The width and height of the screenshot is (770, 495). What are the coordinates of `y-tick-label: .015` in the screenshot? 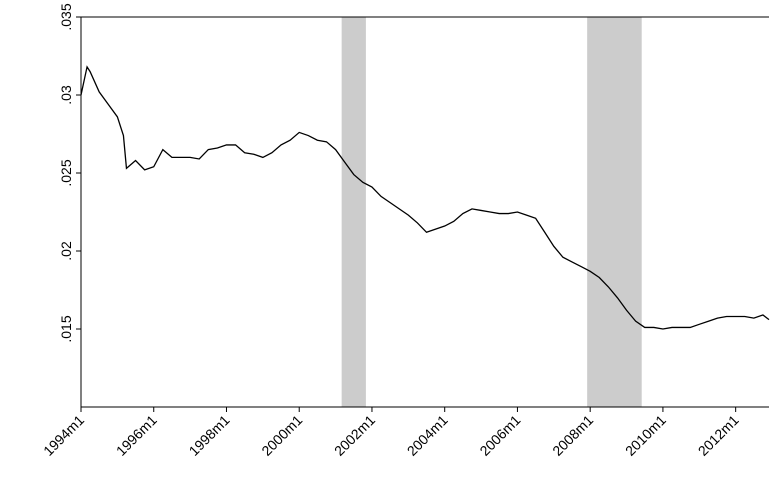 It's located at (66, 328).